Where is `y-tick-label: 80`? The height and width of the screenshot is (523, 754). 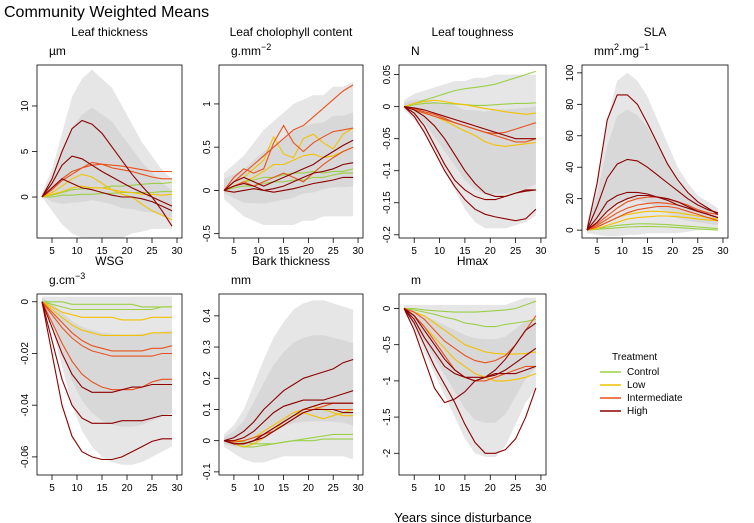
y-tick-label: 80 is located at coordinates (570, 104).